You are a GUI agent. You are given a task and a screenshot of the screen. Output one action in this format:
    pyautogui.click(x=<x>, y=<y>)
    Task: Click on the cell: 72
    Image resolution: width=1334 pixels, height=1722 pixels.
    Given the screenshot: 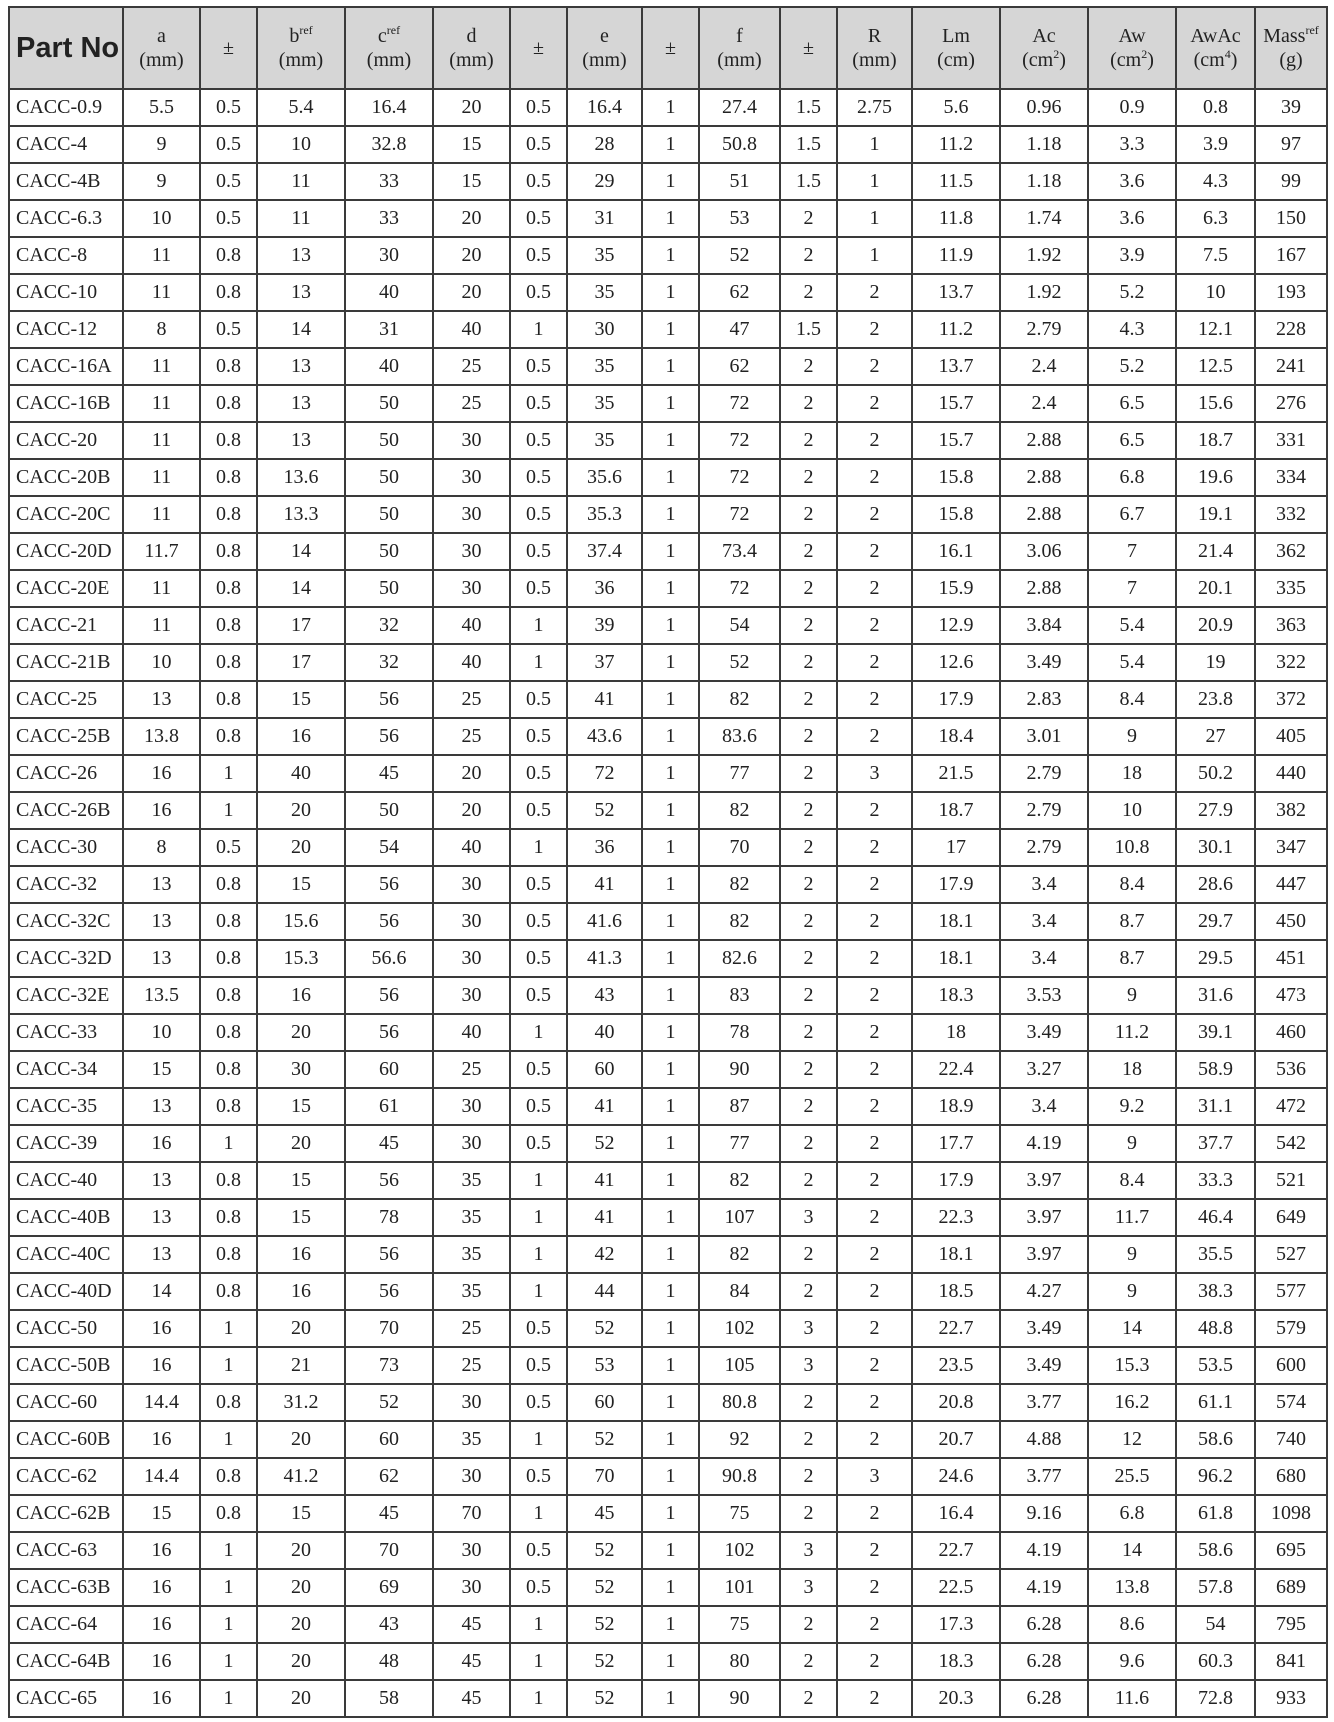 What is the action you would take?
    pyautogui.click(x=739, y=477)
    